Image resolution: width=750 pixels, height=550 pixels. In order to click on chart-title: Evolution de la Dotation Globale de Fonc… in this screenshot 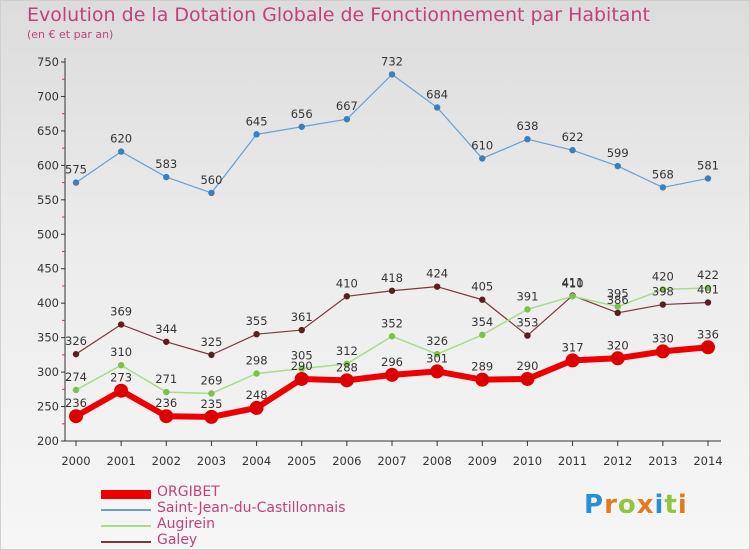, I will do `click(338, 15)`.